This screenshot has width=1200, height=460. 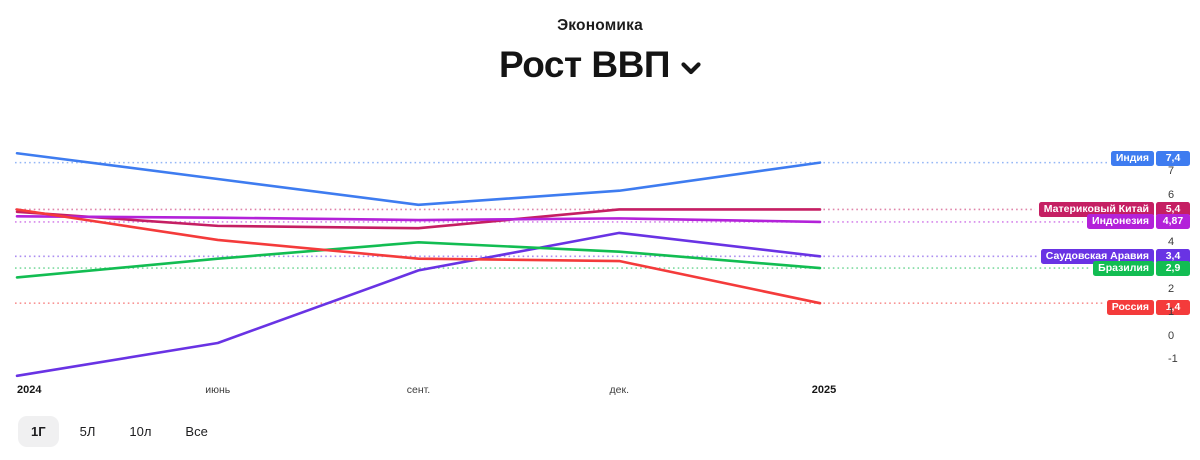 What do you see at coordinates (140, 431) in the screenshot?
I see `range-button-10л: 10л` at bounding box center [140, 431].